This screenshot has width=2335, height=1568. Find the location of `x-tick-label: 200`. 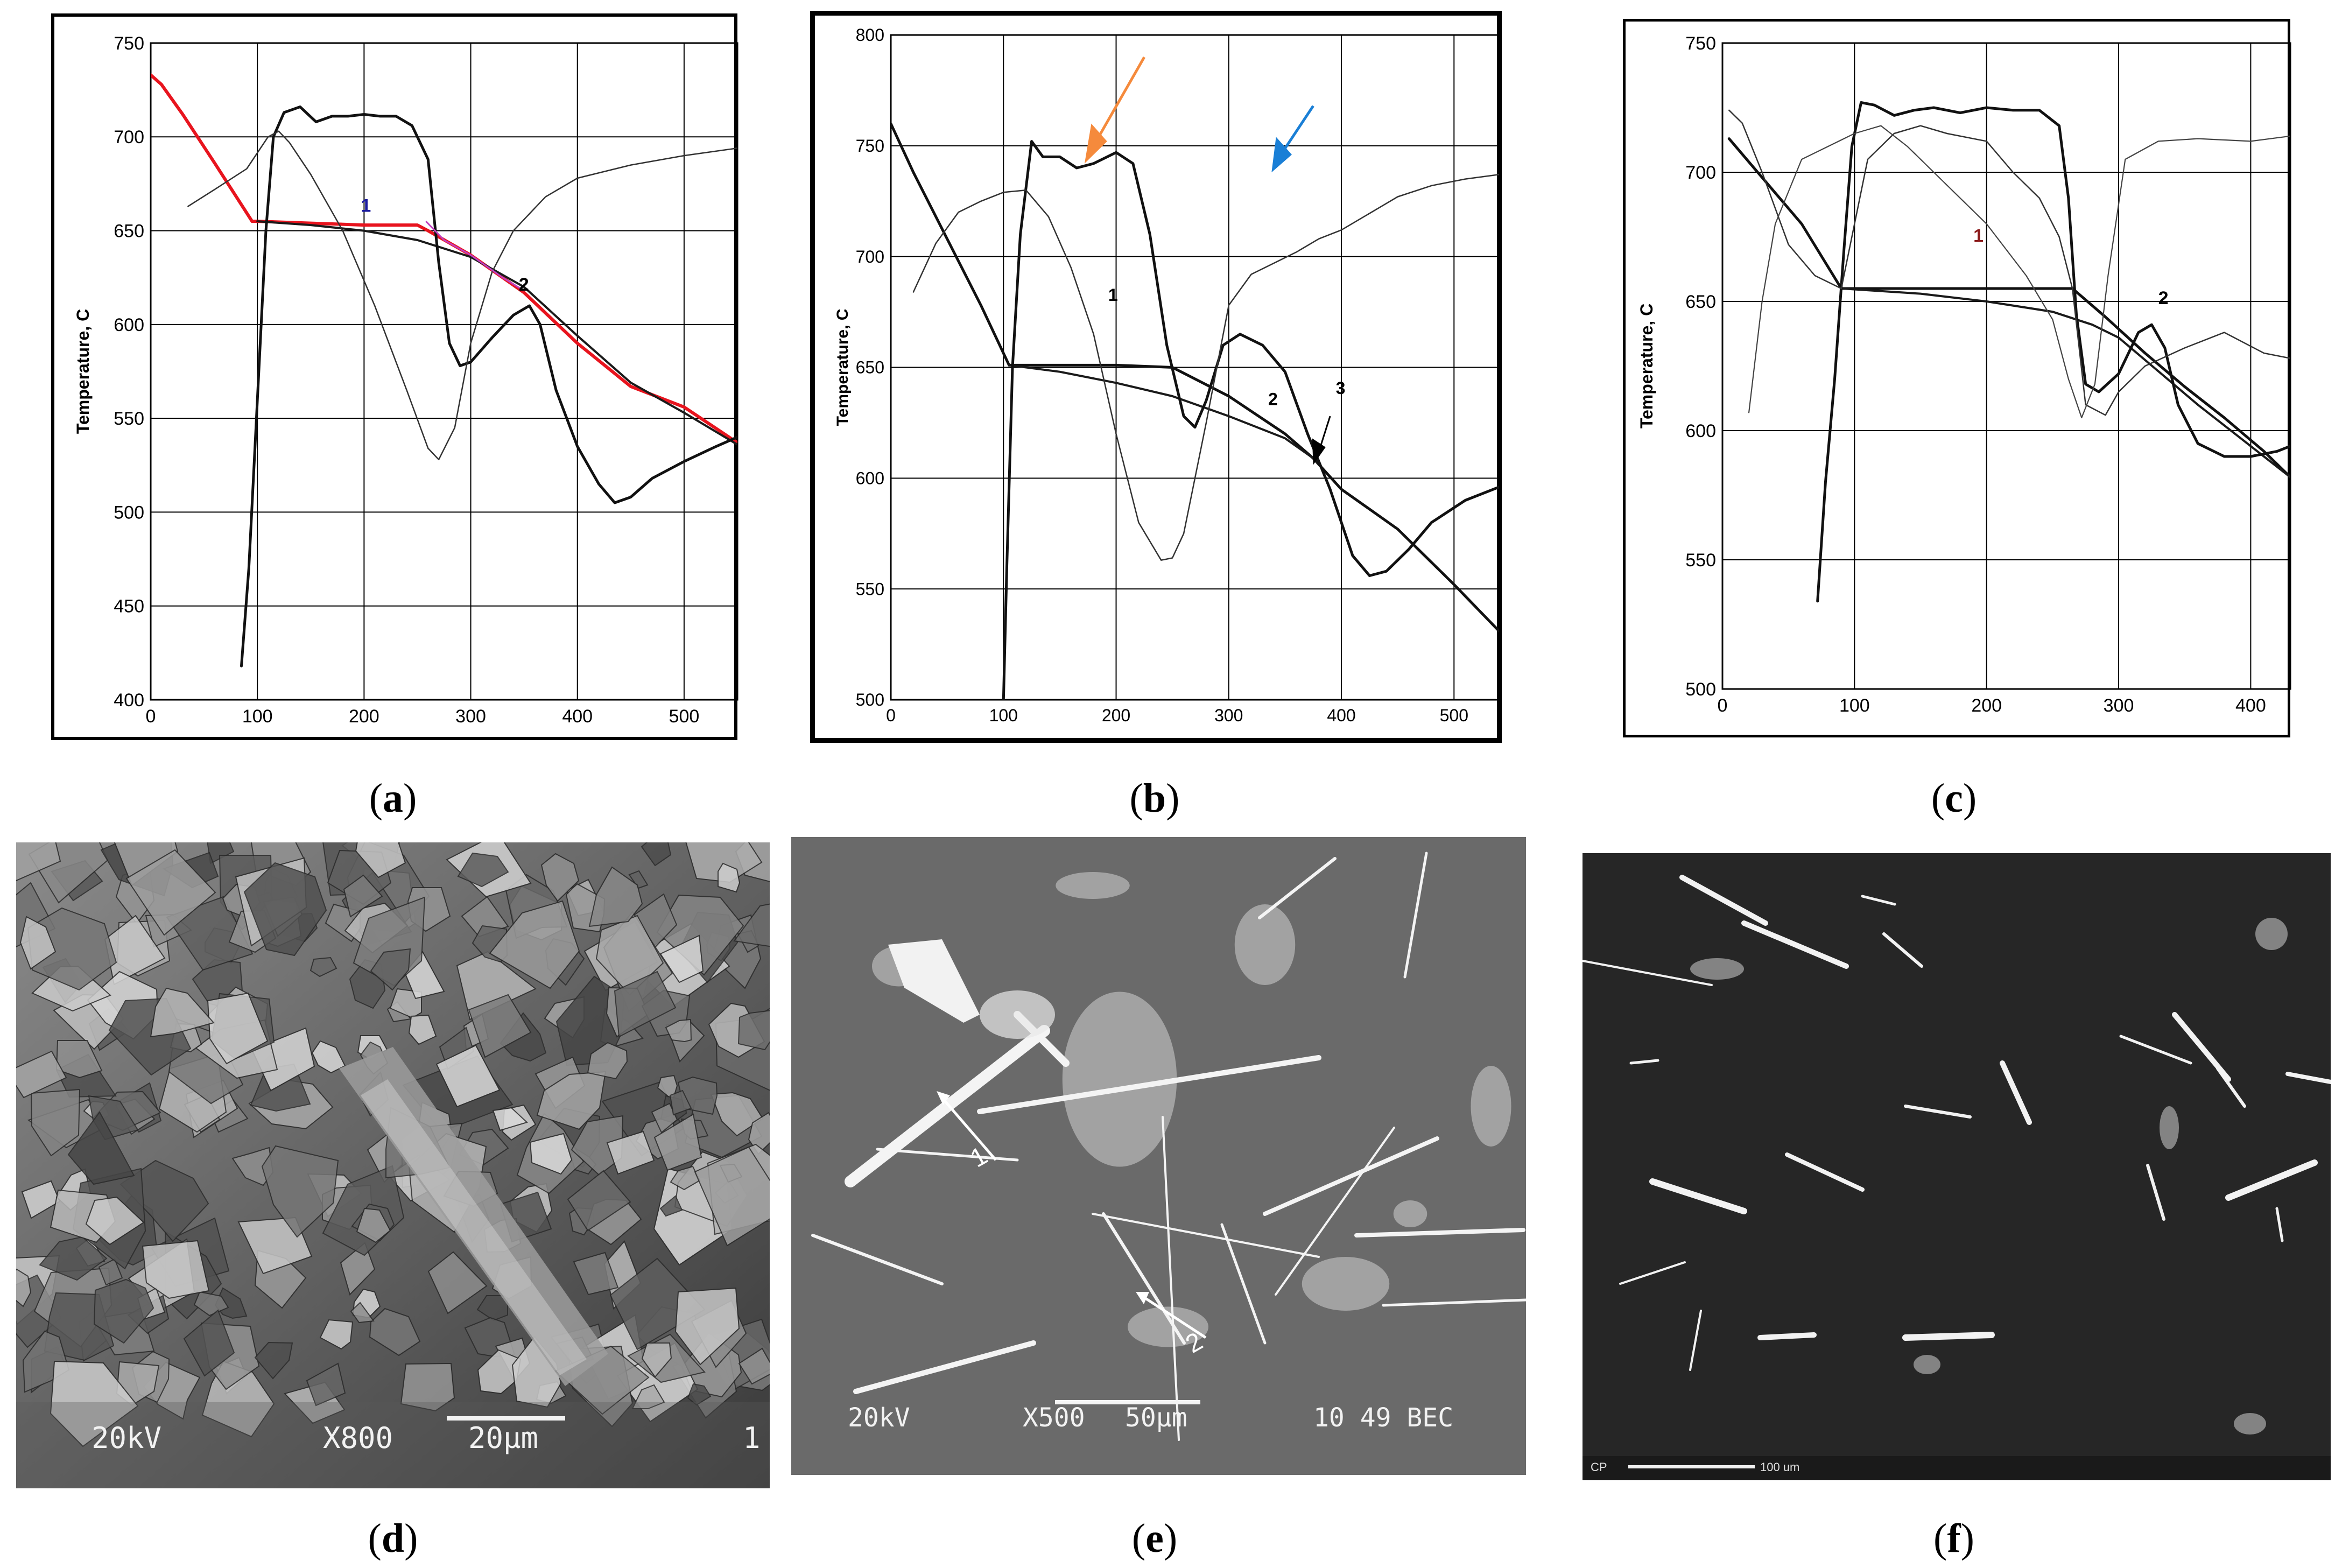

x-tick-label: 200 is located at coordinates (1116, 715).